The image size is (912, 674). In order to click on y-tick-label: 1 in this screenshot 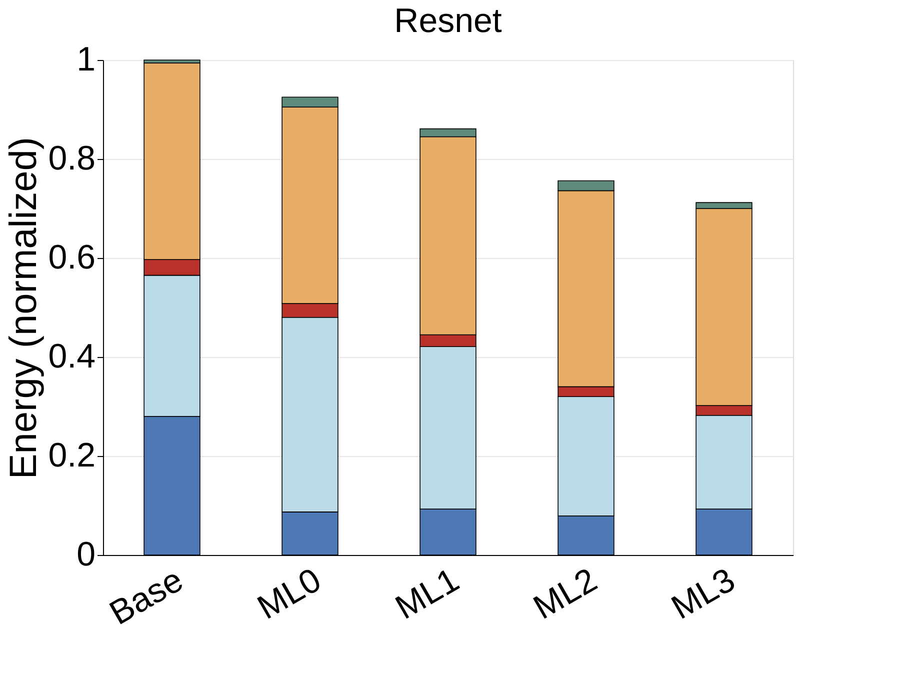, I will do `click(86, 59)`.